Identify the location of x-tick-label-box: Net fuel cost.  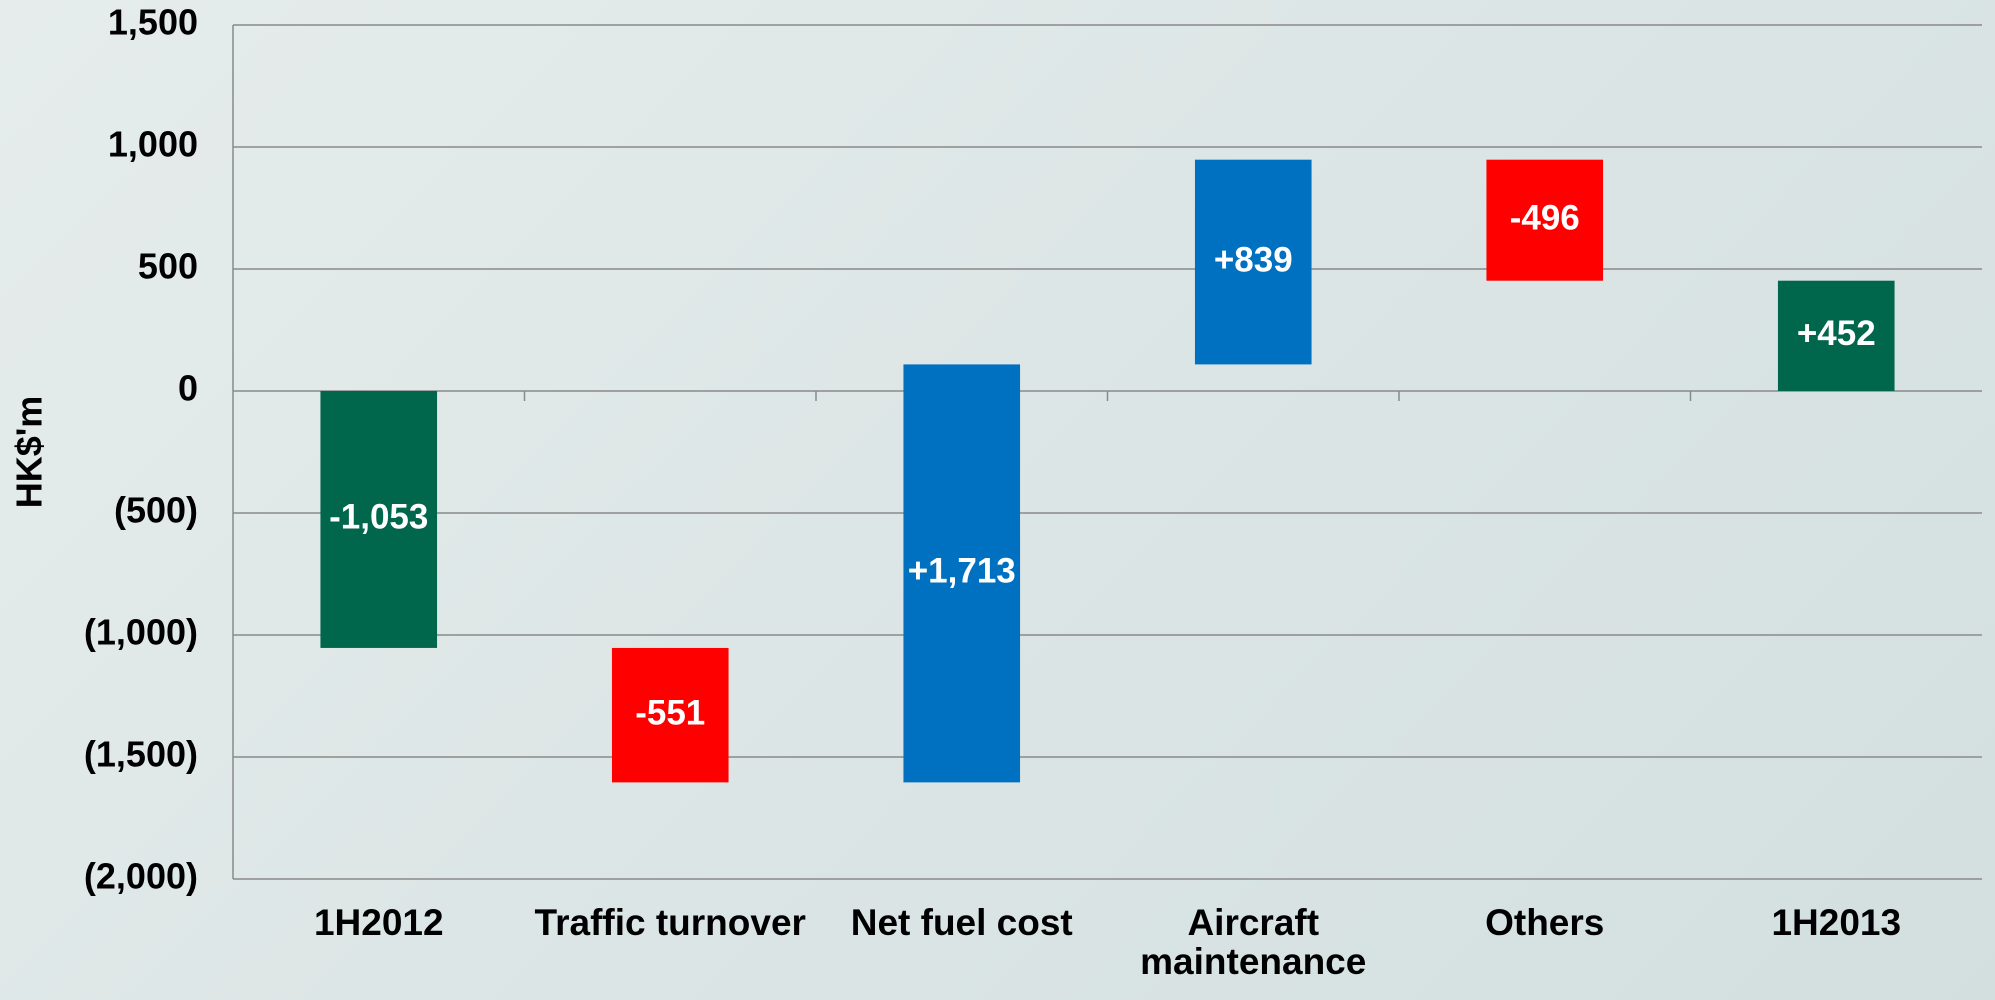
(961, 923).